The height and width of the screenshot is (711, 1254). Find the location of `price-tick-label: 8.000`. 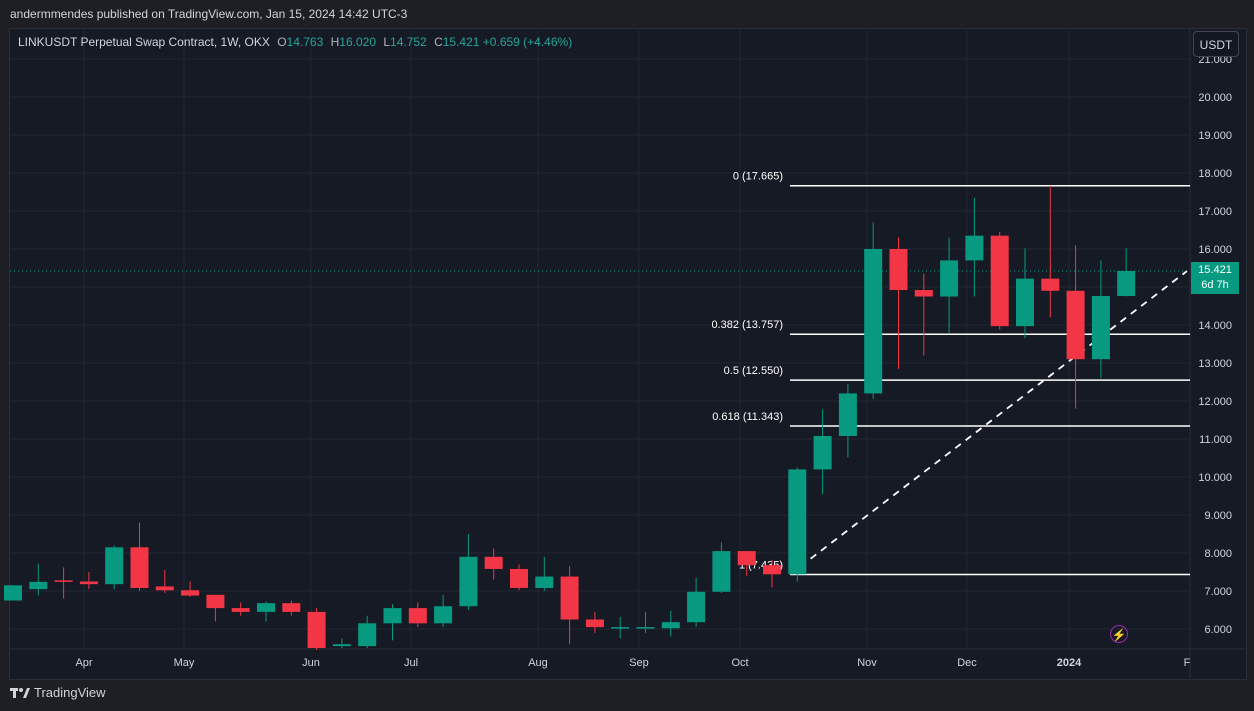

price-tick-label: 8.000 is located at coordinates (1218, 554).